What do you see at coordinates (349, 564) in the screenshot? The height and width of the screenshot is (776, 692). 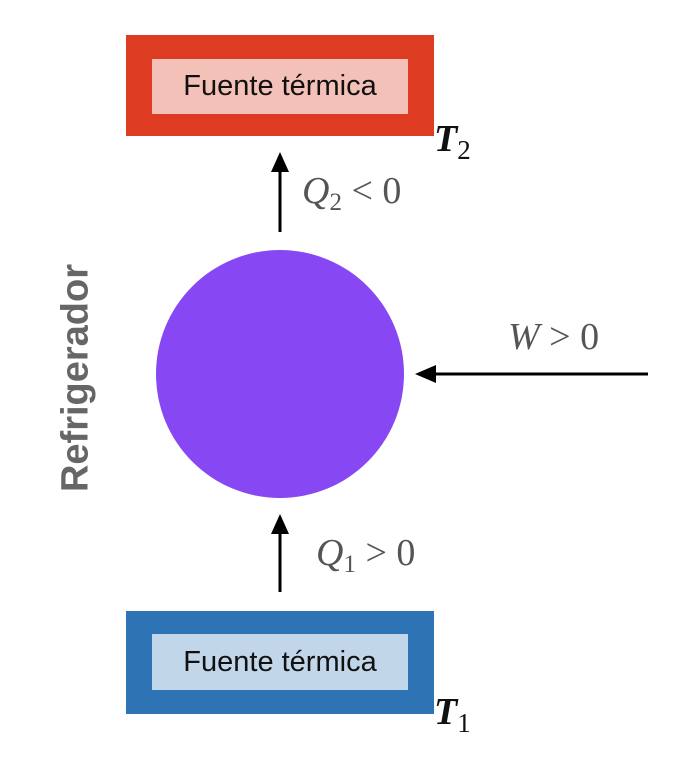 I see `q1-subscript: 1` at bounding box center [349, 564].